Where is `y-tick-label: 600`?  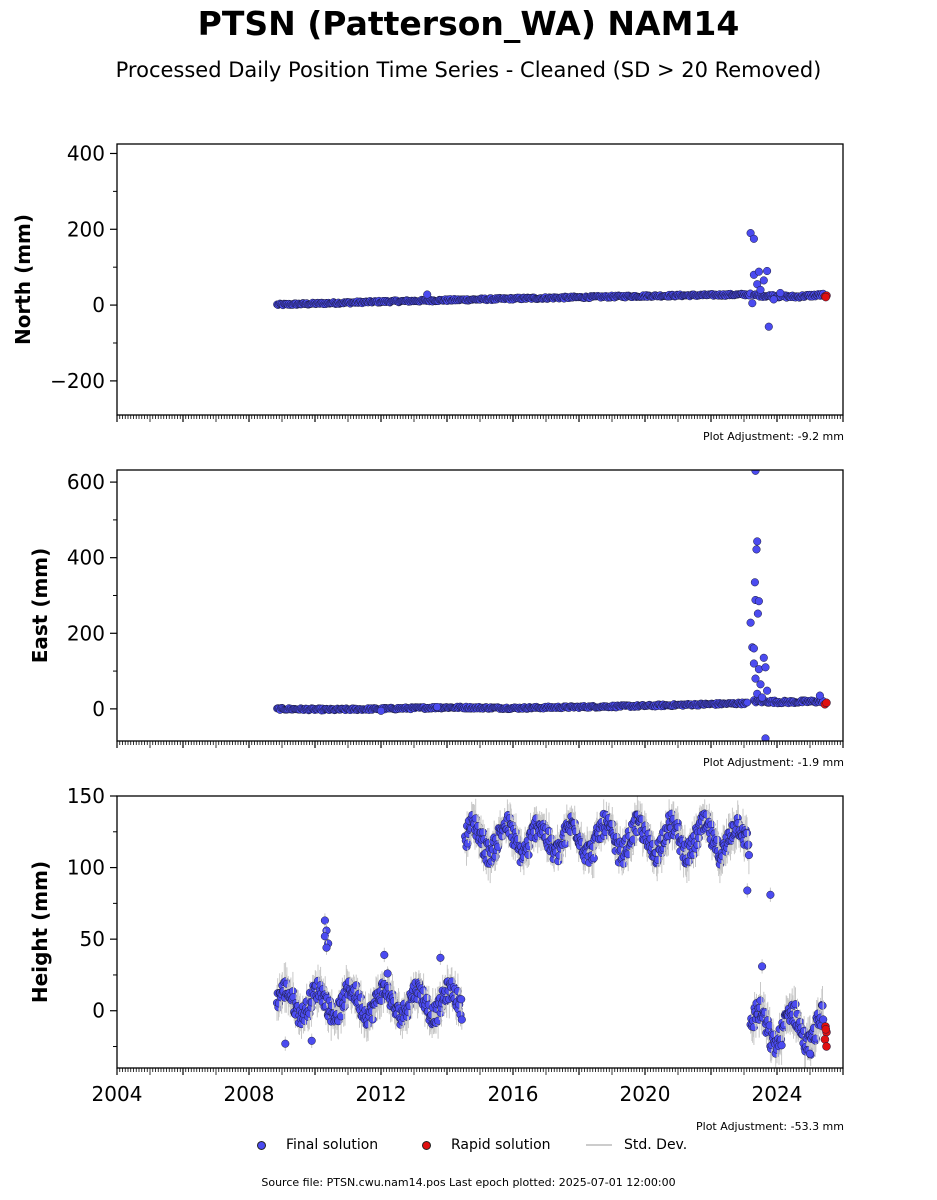 y-tick-label: 600 is located at coordinates (86, 482).